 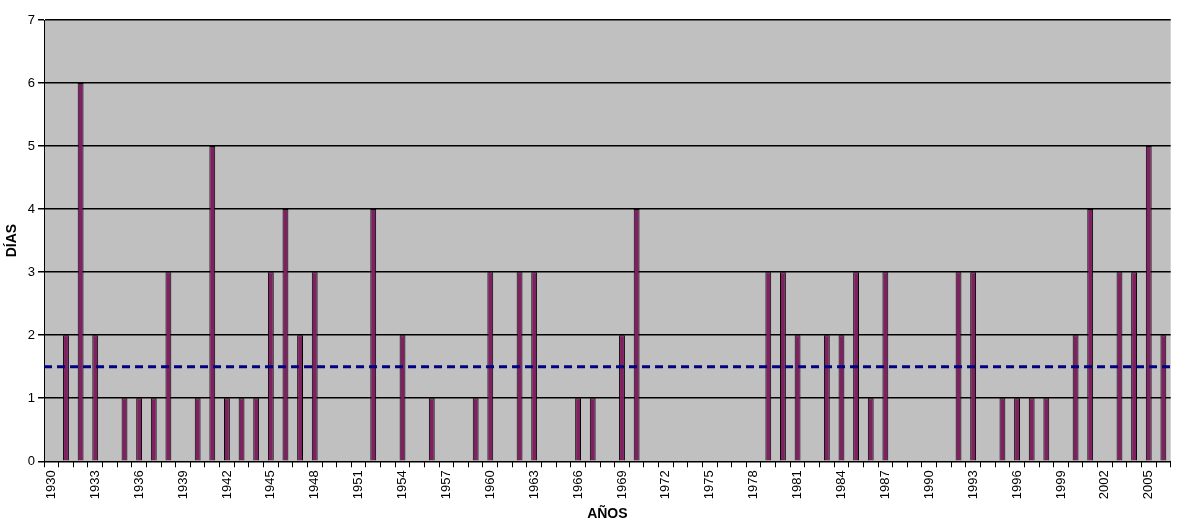 What do you see at coordinates (402, 485) in the screenshot?
I see `x-tick-label: 1954` at bounding box center [402, 485].